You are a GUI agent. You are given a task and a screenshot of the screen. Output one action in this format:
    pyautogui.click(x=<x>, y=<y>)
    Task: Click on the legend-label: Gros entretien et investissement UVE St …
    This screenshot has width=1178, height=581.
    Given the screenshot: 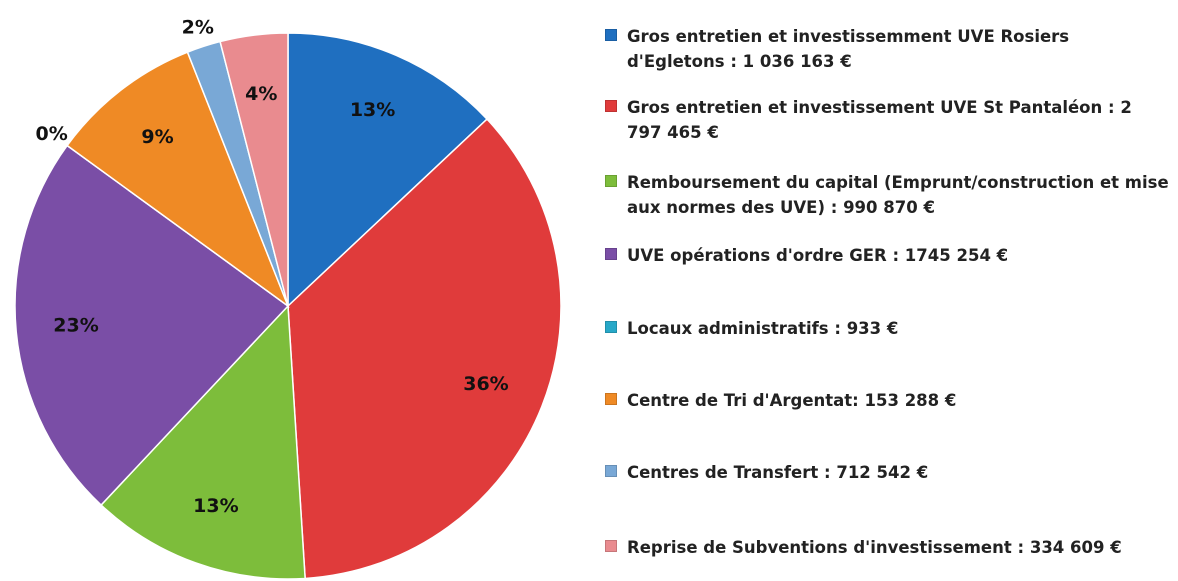 What is the action you would take?
    pyautogui.click(x=879, y=120)
    